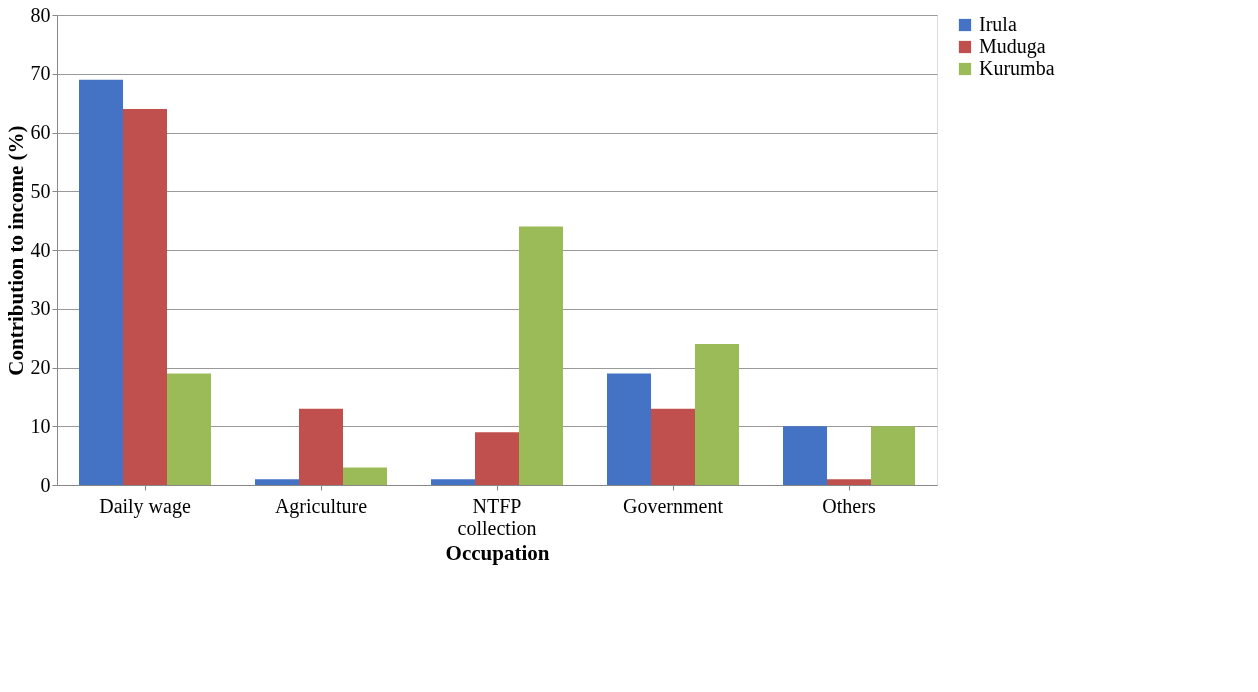 Image resolution: width=1258 pixels, height=692 pixels. What do you see at coordinates (40, 249) in the screenshot?
I see `y-tick-label: 40` at bounding box center [40, 249].